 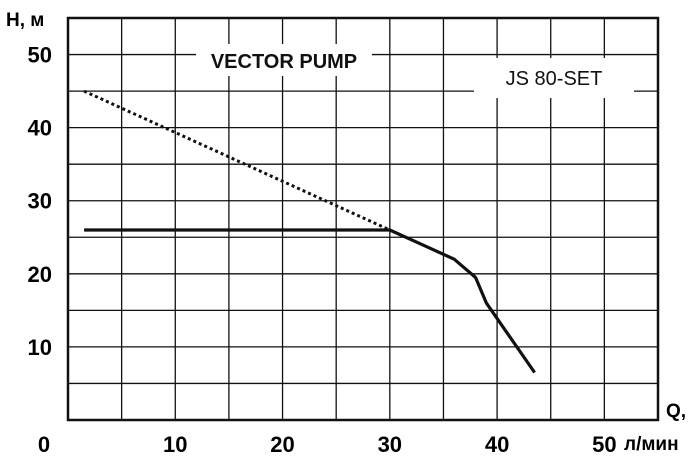 I want to click on y-tick-label: 10, so click(x=40, y=347).